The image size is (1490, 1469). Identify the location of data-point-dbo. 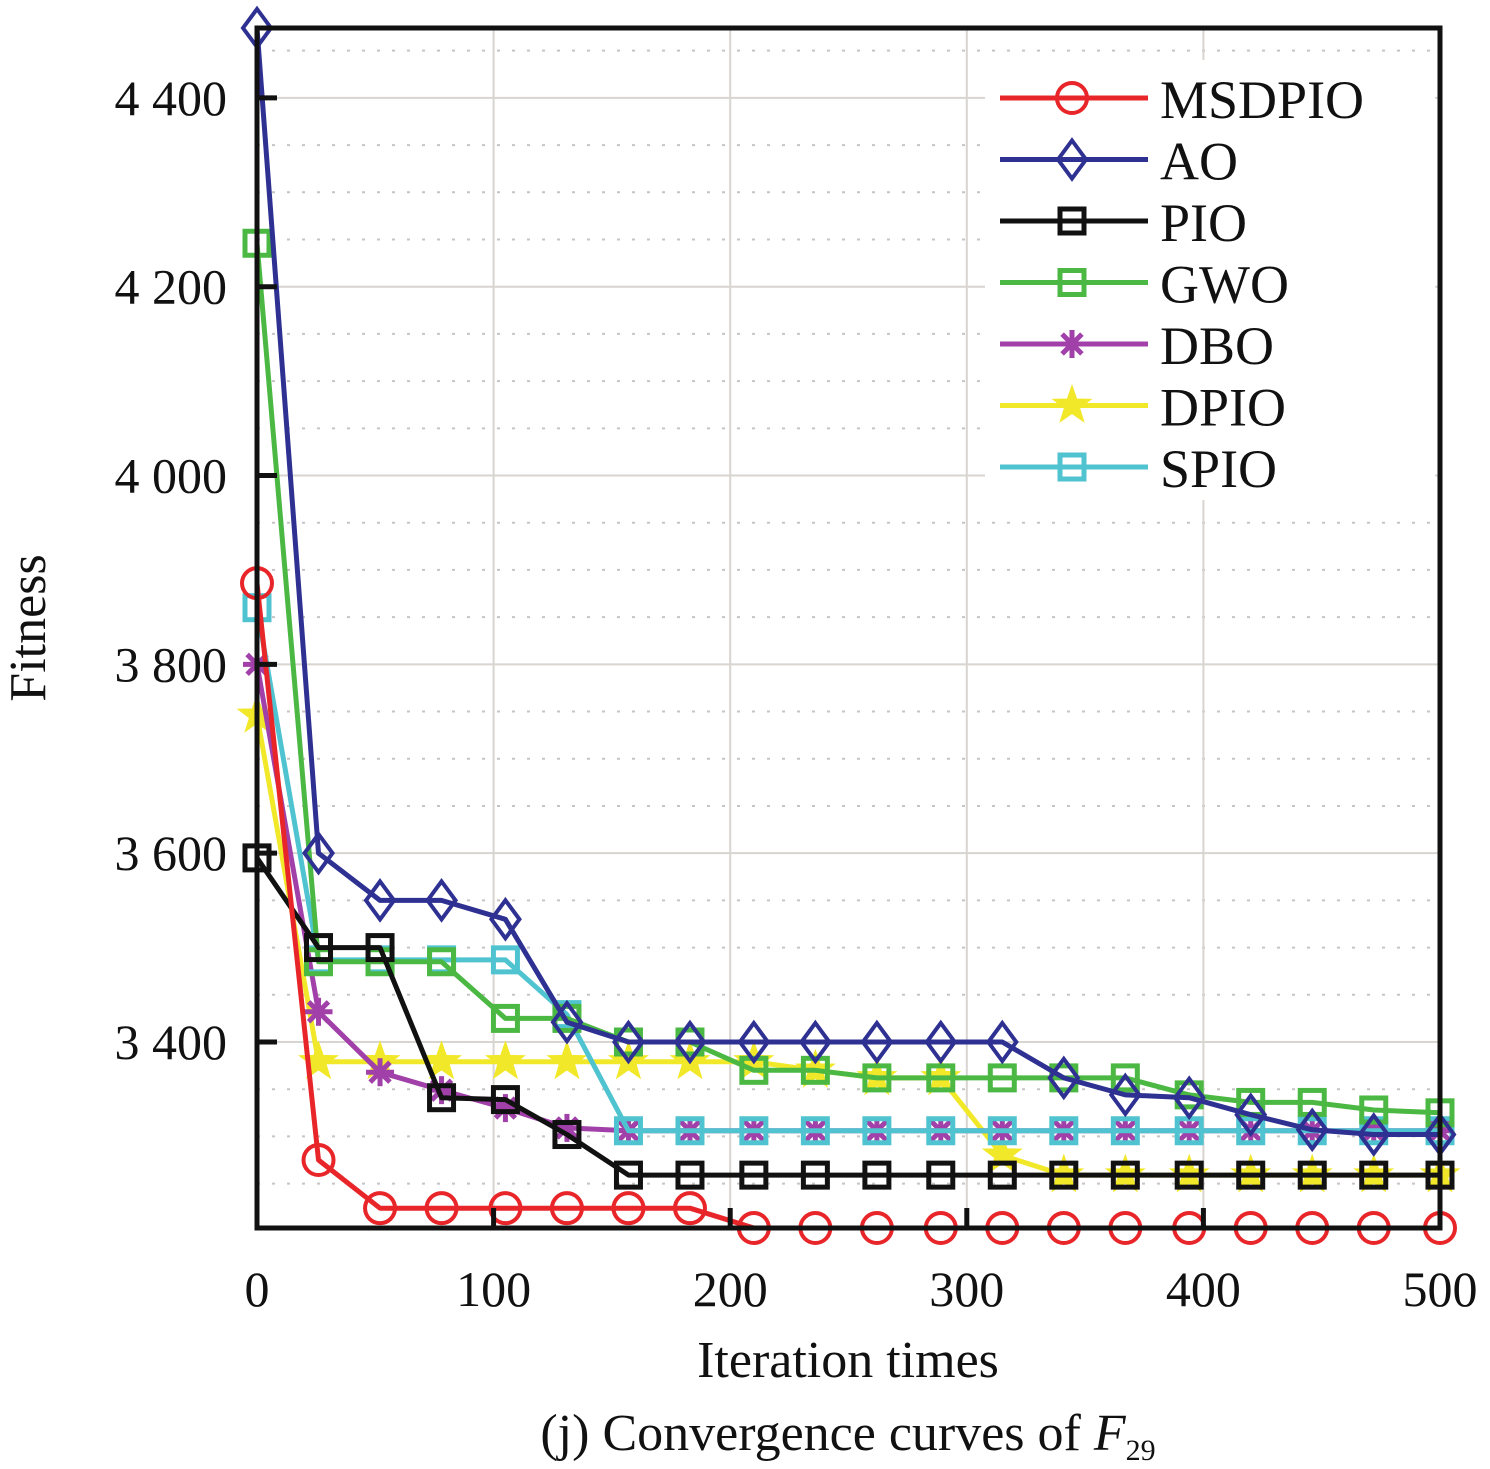
(318, 1011).